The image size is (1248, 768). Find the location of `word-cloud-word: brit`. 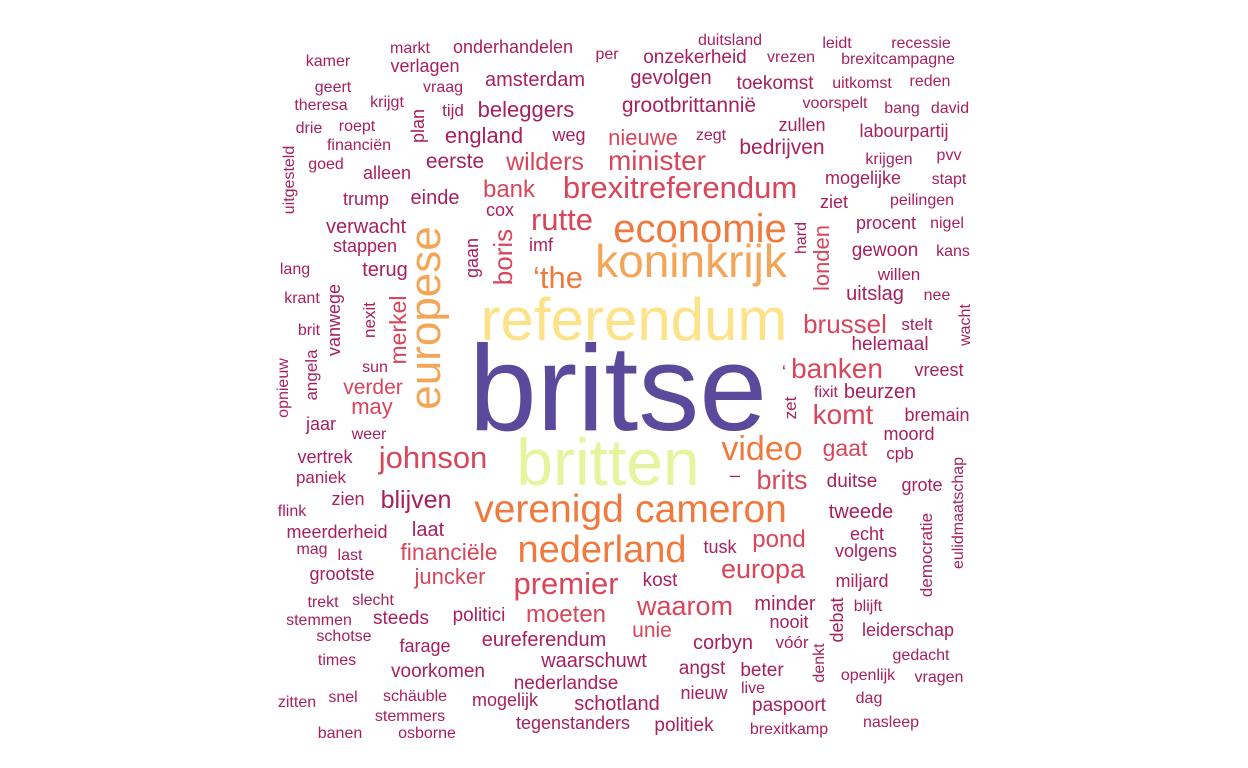

word-cloud-word: brit is located at coordinates (309, 330).